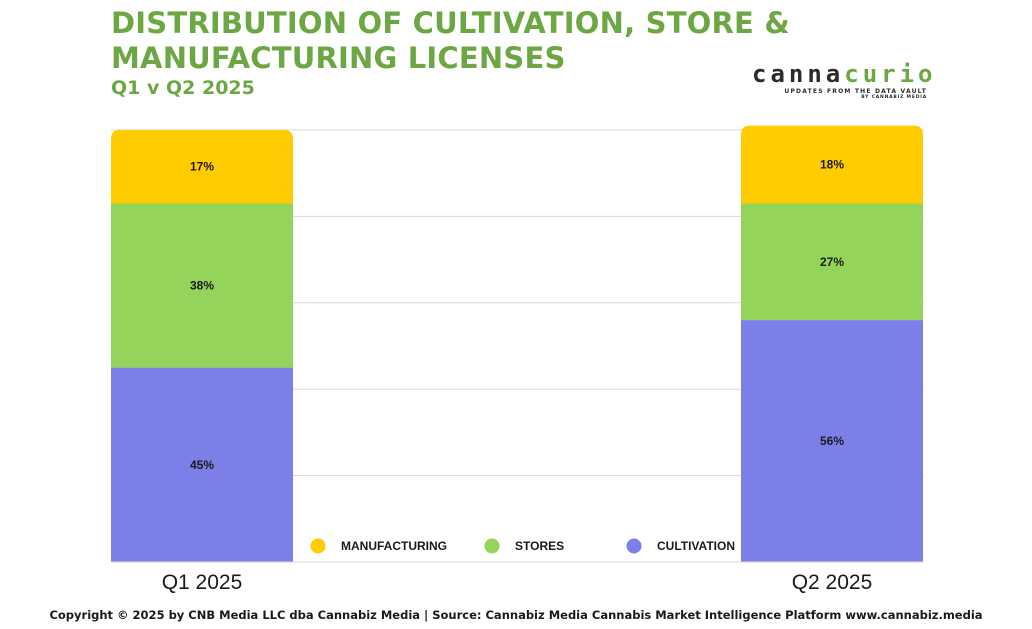  What do you see at coordinates (894, 97) in the screenshot?
I see `logo-byline: BY CANNABIZ MEDIA` at bounding box center [894, 97].